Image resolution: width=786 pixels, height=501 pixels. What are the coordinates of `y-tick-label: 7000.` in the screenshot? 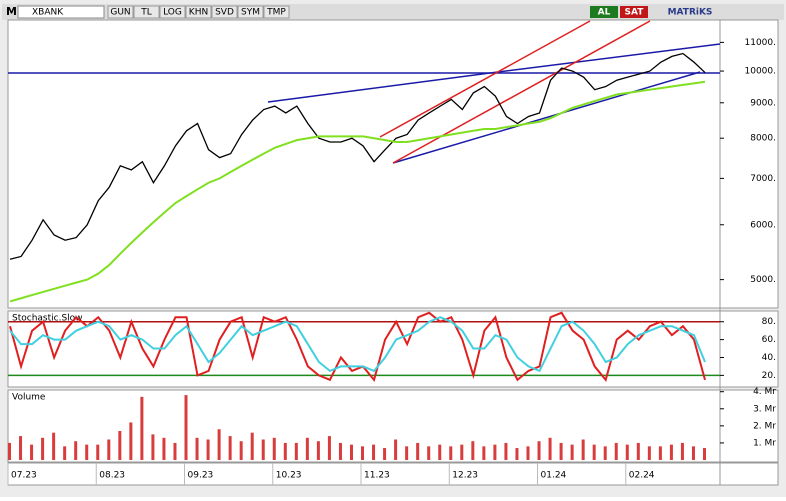 It's located at (763, 179).